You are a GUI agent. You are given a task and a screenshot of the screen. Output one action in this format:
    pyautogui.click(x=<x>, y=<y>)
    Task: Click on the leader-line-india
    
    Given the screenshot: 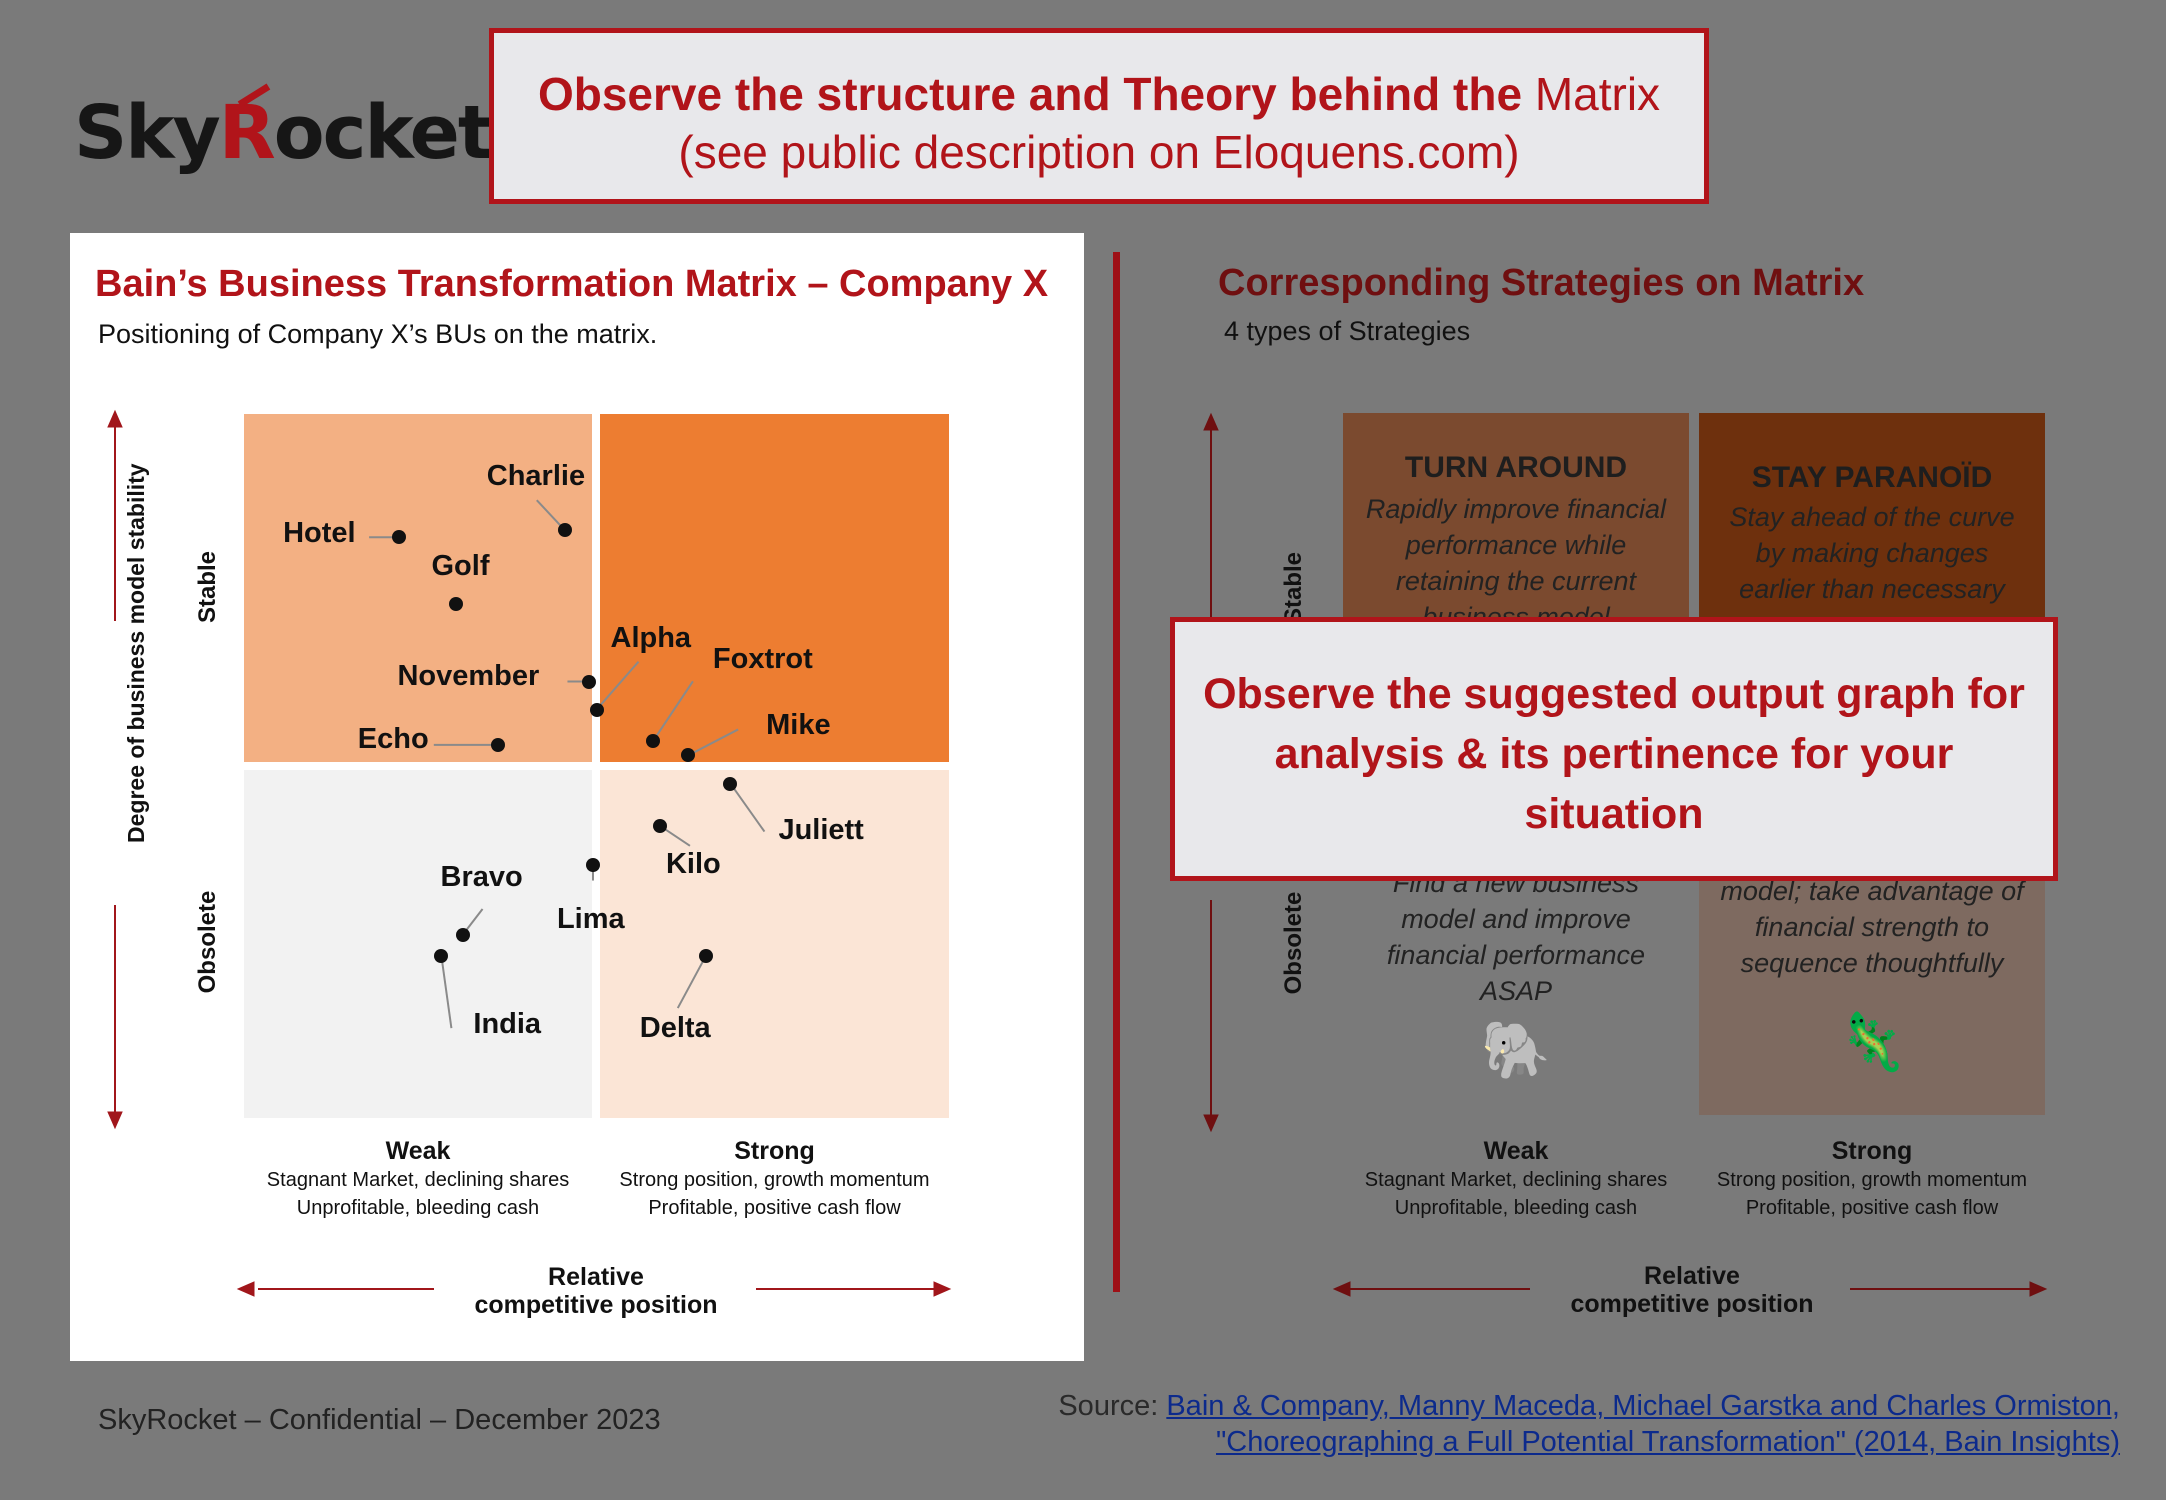 What is the action you would take?
    pyautogui.click(x=446, y=992)
    